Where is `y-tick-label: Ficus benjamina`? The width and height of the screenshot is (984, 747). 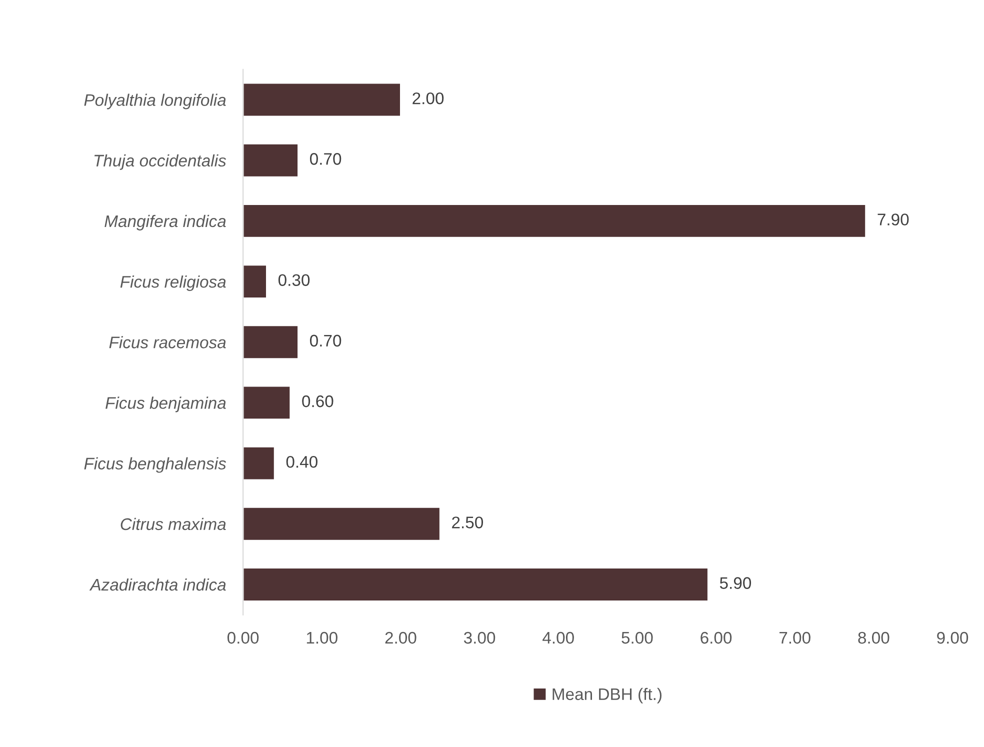
y-tick-label: Ficus benjamina is located at coordinates (166, 404).